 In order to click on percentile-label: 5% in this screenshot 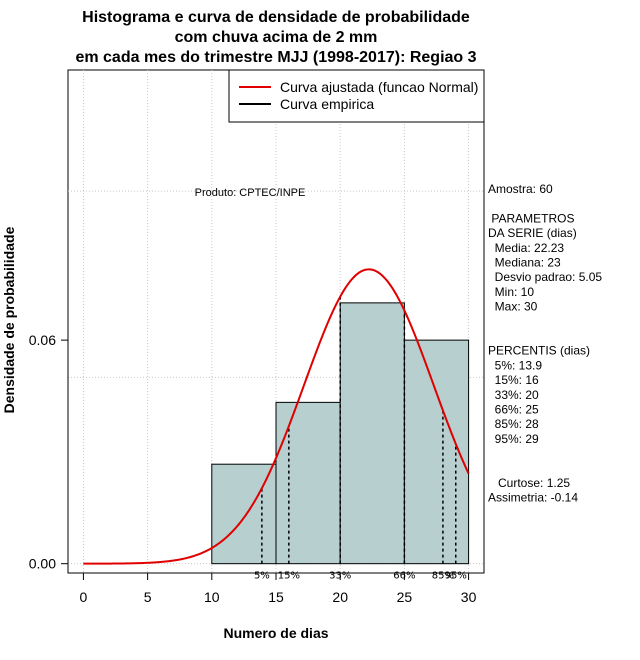, I will do `click(262, 576)`.